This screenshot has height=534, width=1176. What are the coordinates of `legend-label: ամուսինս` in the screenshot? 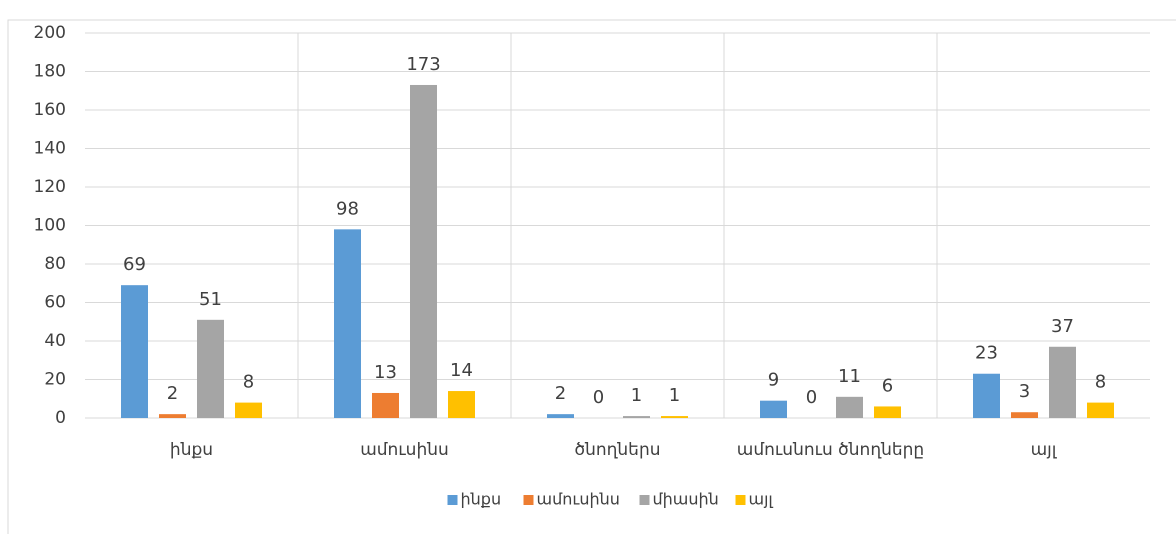 It's located at (578, 499).